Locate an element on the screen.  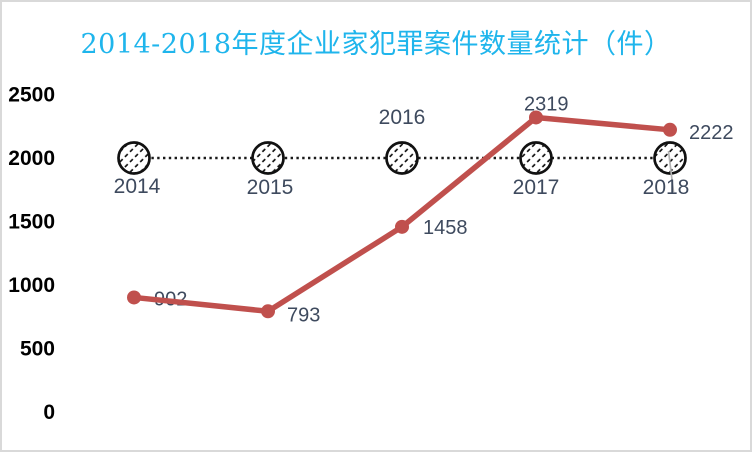
year-label: 2016 is located at coordinates (402, 117).